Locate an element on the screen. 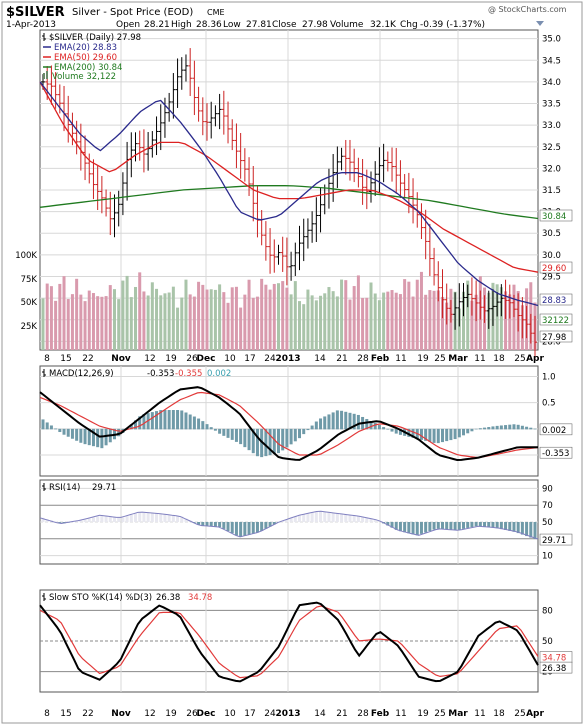 This screenshot has height=725, width=584. x-axis-label: Mar is located at coordinates (458, 714).